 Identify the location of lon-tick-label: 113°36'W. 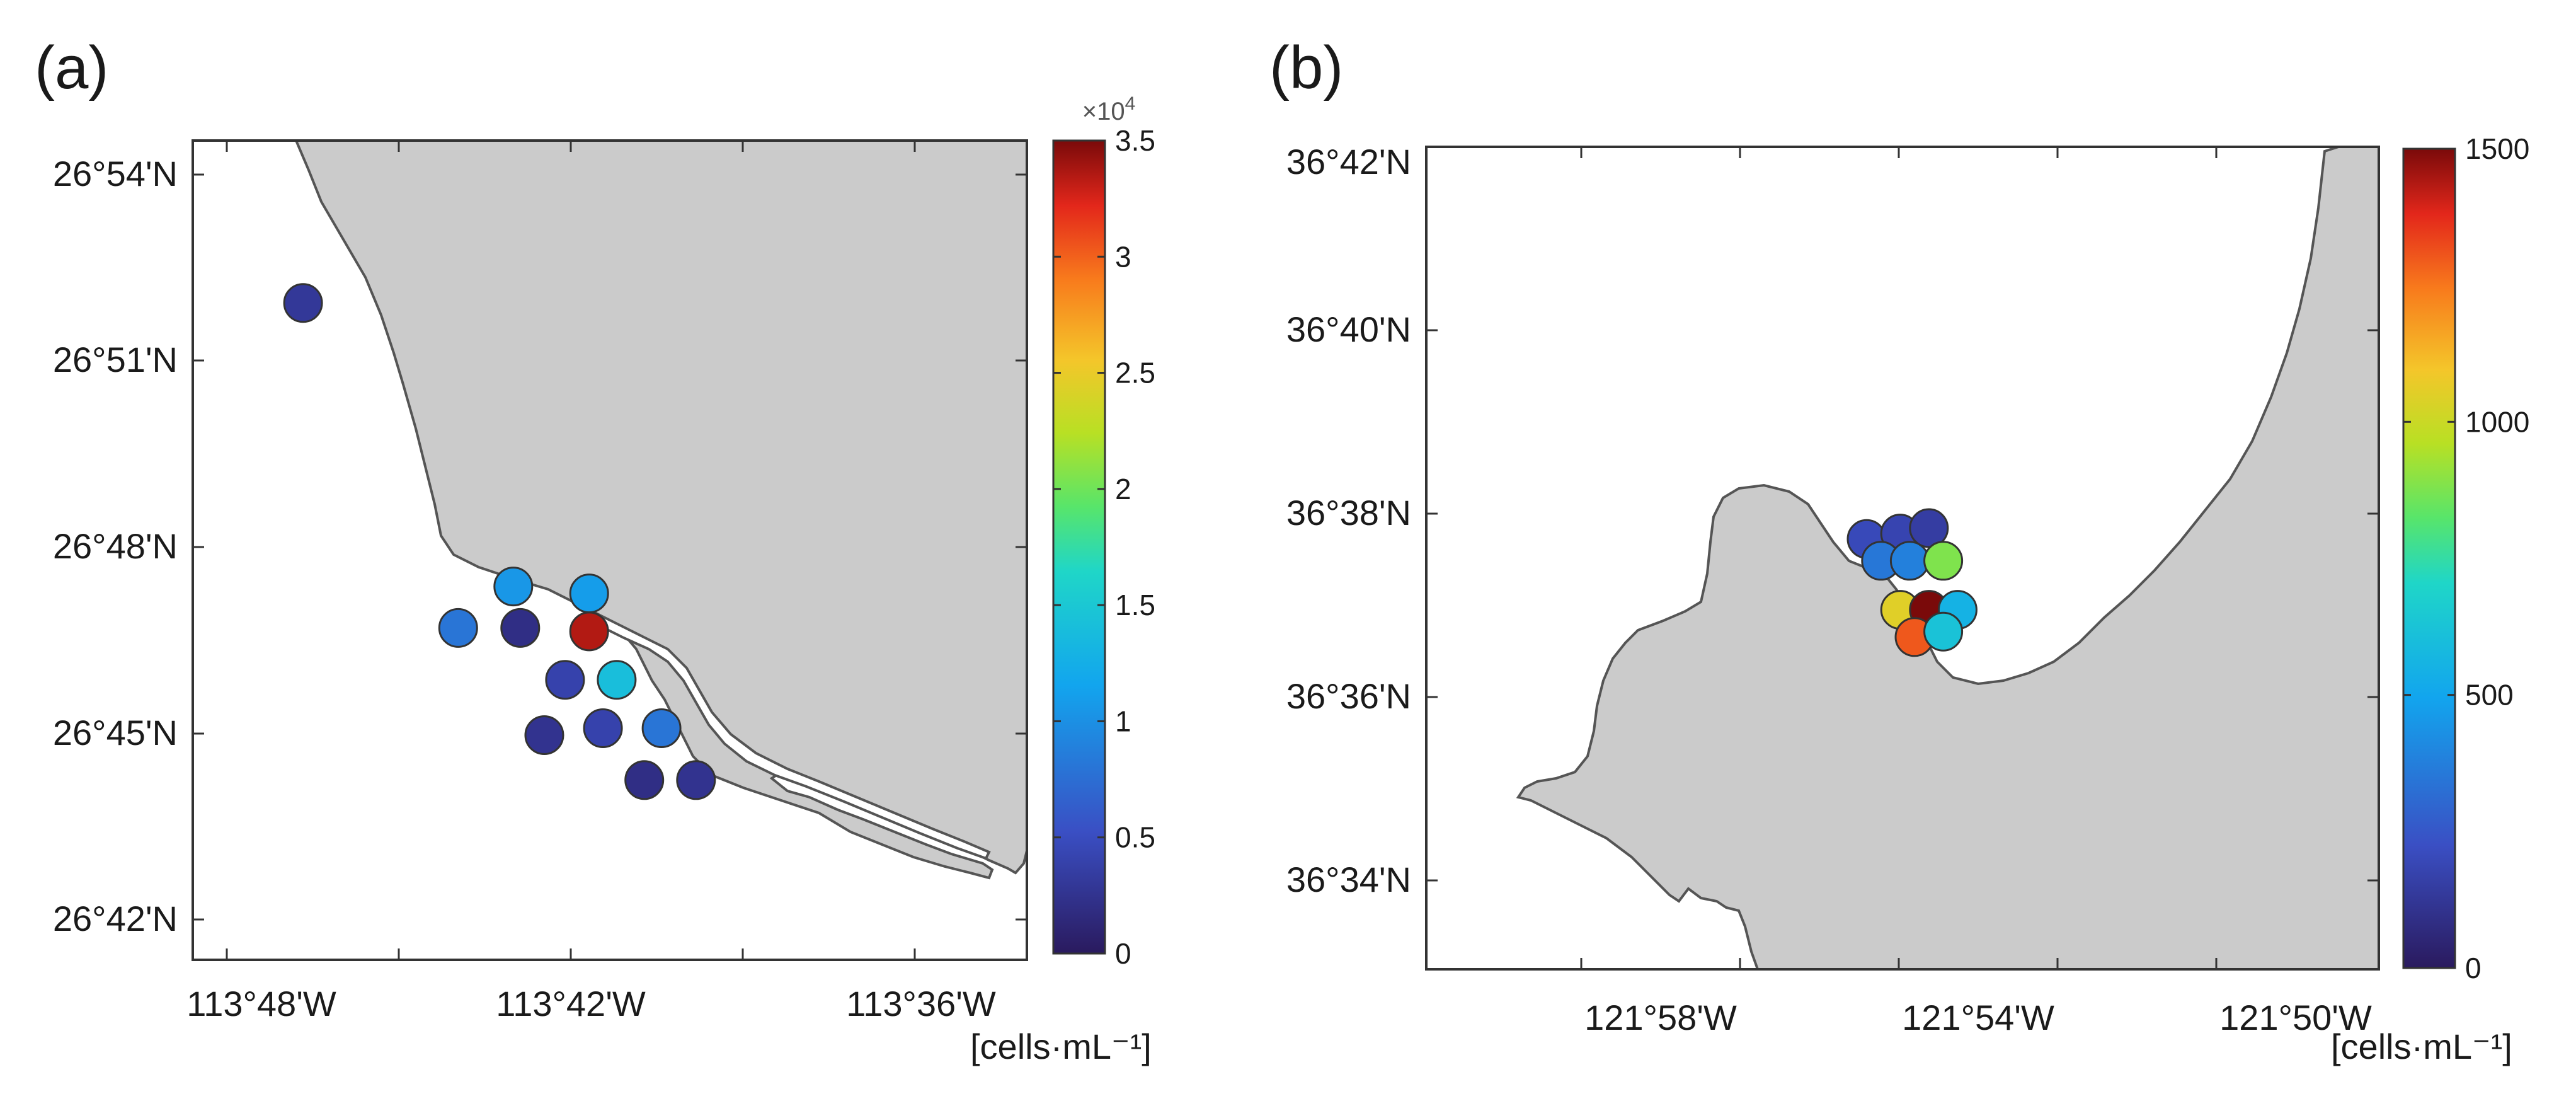
(921, 1004).